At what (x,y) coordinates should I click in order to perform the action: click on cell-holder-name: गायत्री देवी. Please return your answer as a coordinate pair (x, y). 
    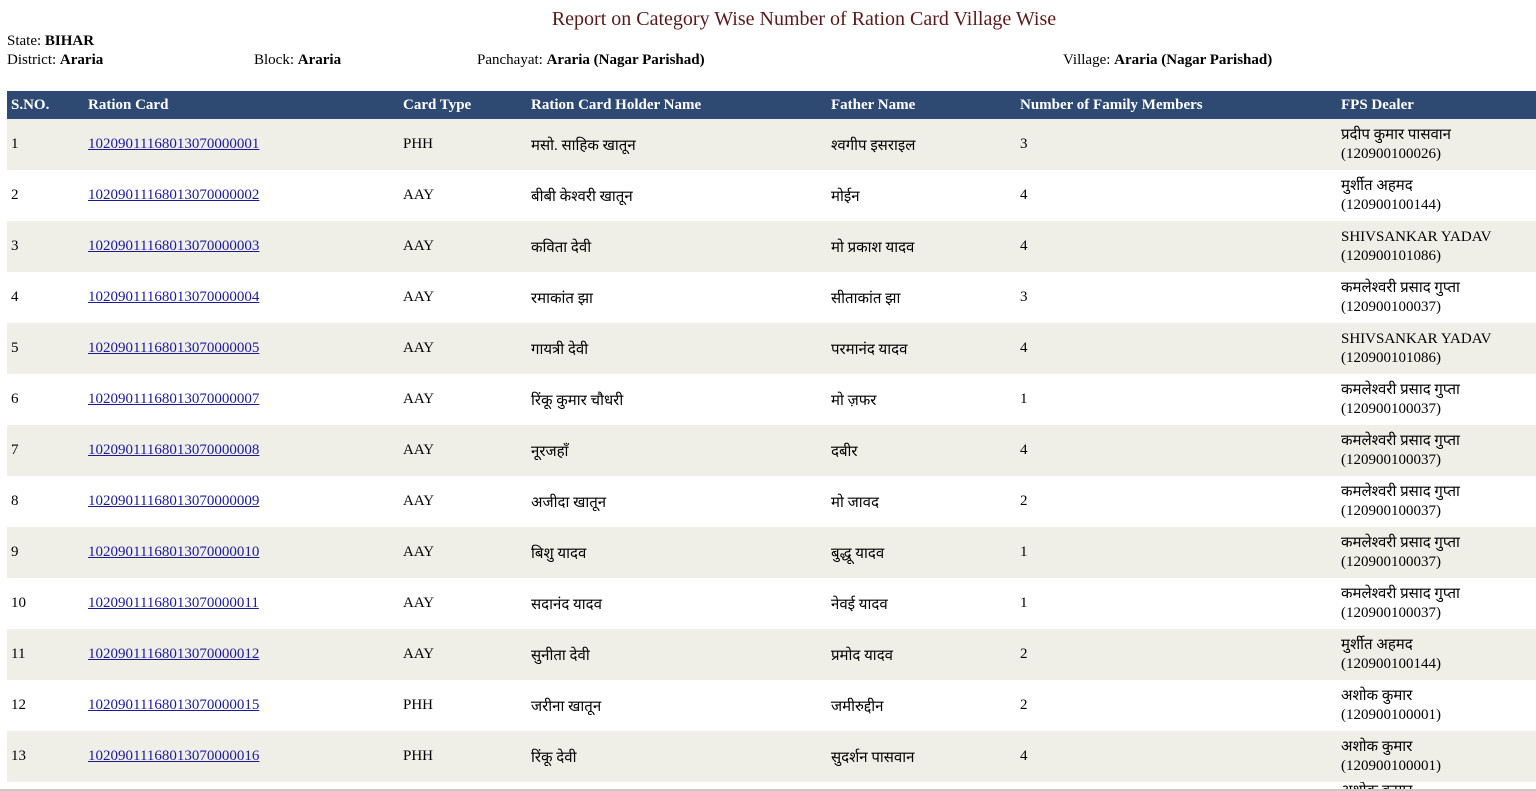
    Looking at the image, I should click on (677, 348).